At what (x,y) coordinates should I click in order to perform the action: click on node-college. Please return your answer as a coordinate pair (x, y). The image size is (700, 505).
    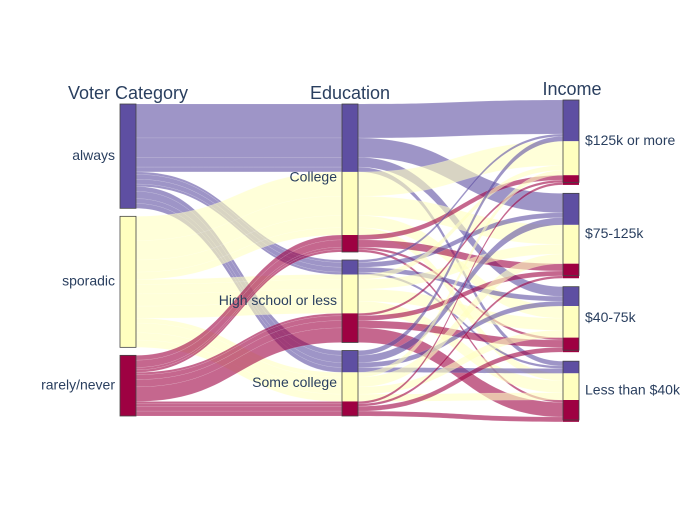
    Looking at the image, I should click on (350, 178).